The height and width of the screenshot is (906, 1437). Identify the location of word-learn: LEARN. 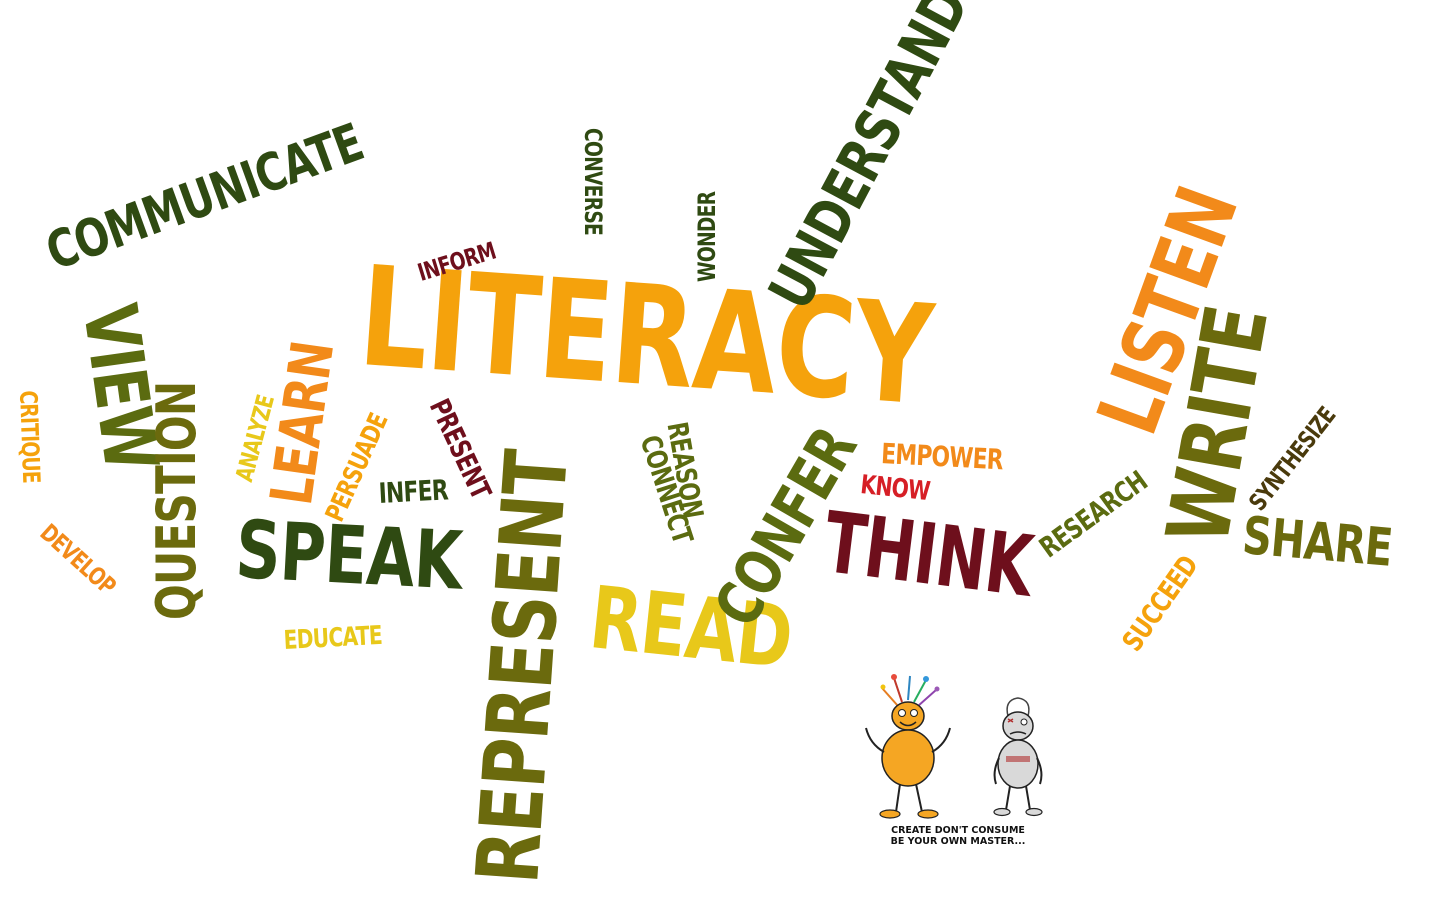
(302, 423).